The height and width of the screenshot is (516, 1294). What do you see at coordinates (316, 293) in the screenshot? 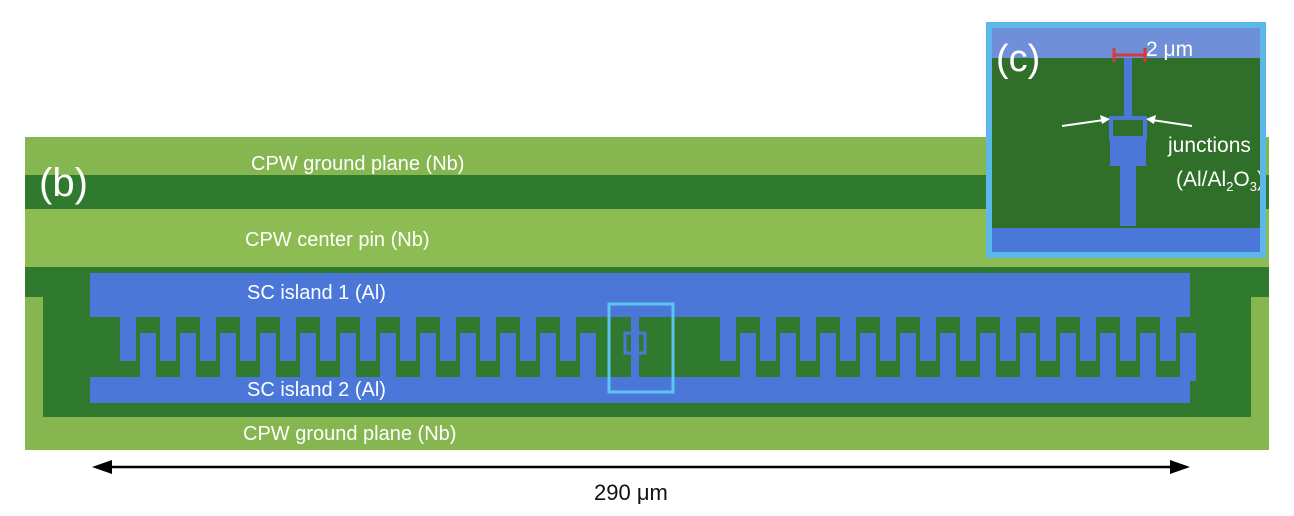
I see `label-sc-island-1: SC island 1 (Al)` at bounding box center [316, 293].